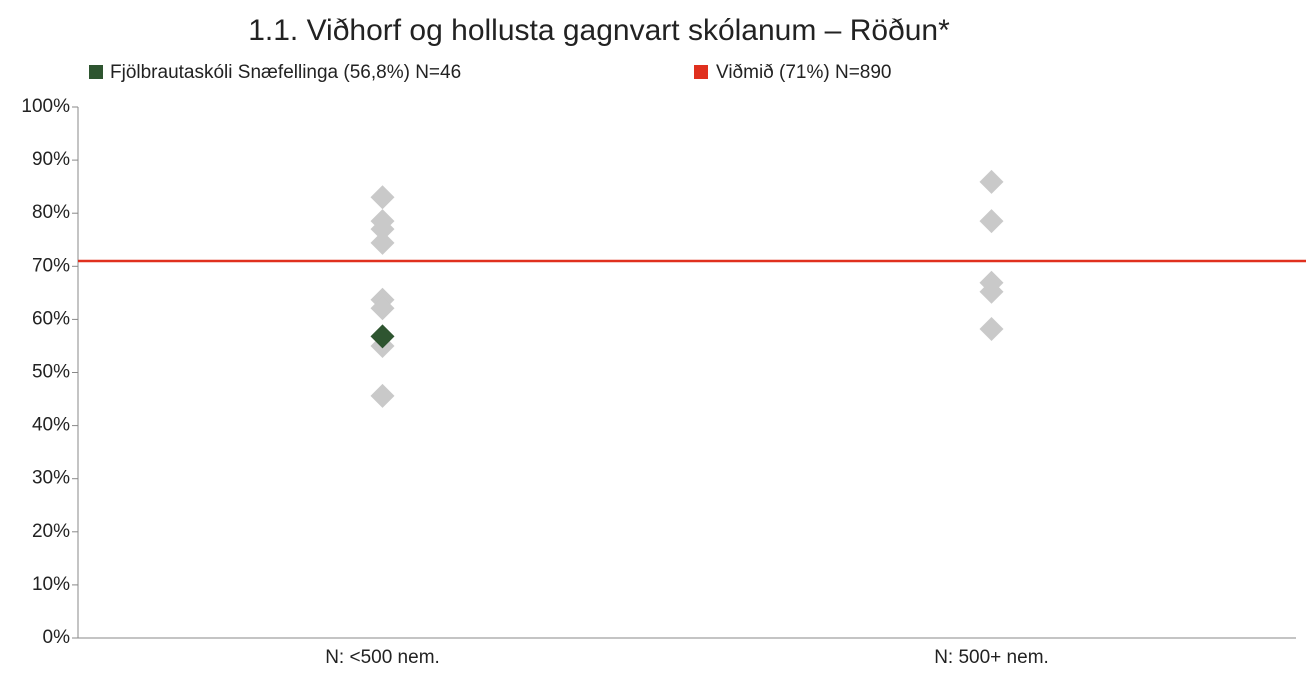 This screenshot has height=673, width=1306. What do you see at coordinates (51, 531) in the screenshot?
I see `y-tick-label: 20%` at bounding box center [51, 531].